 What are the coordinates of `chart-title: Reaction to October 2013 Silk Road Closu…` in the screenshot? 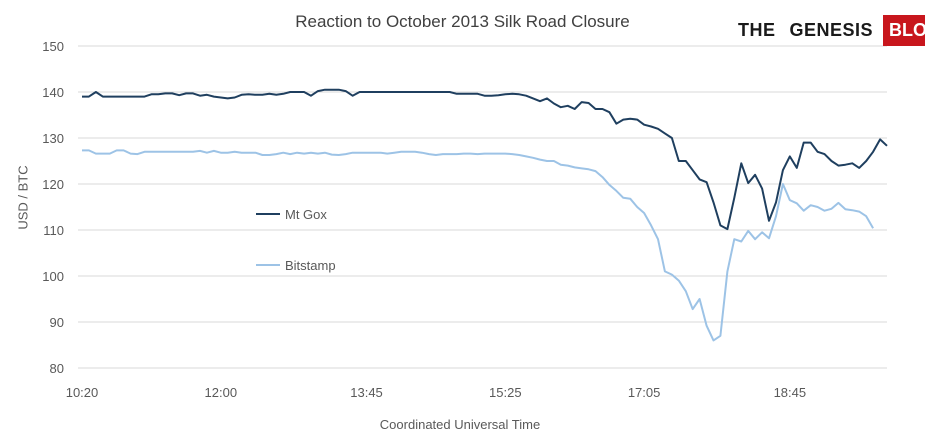 It's located at (462, 21).